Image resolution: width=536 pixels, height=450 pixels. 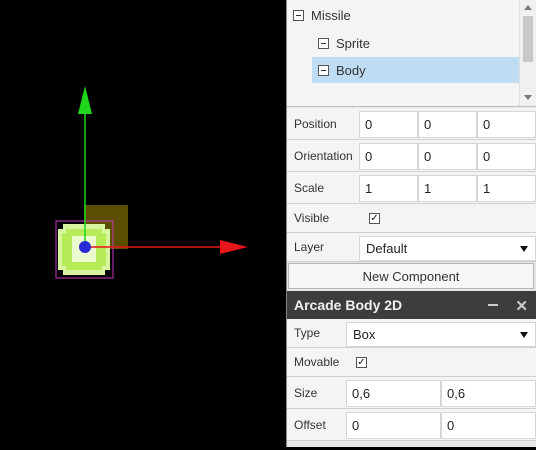 I want to click on x-axis-arrow-icon, so click(x=234, y=247).